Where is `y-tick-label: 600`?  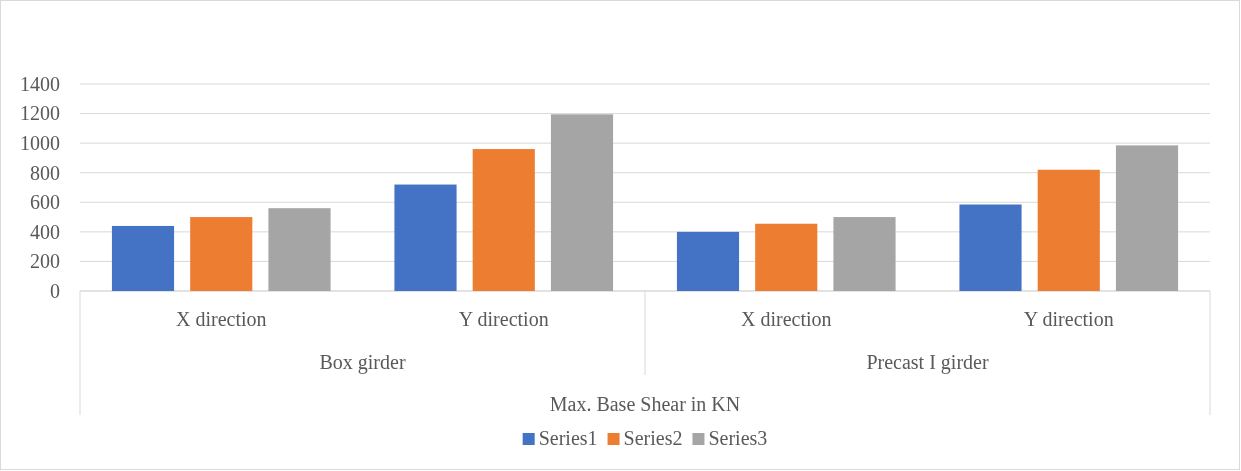
y-tick-label: 600 is located at coordinates (45, 202).